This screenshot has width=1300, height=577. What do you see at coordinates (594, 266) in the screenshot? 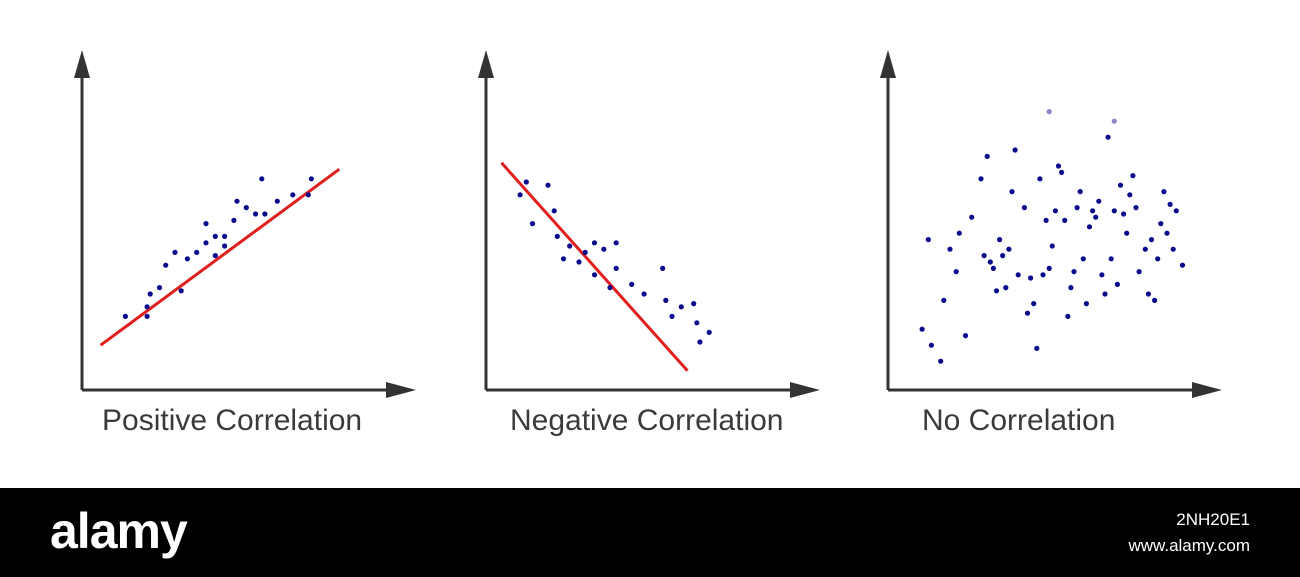
I see `trend-line` at bounding box center [594, 266].